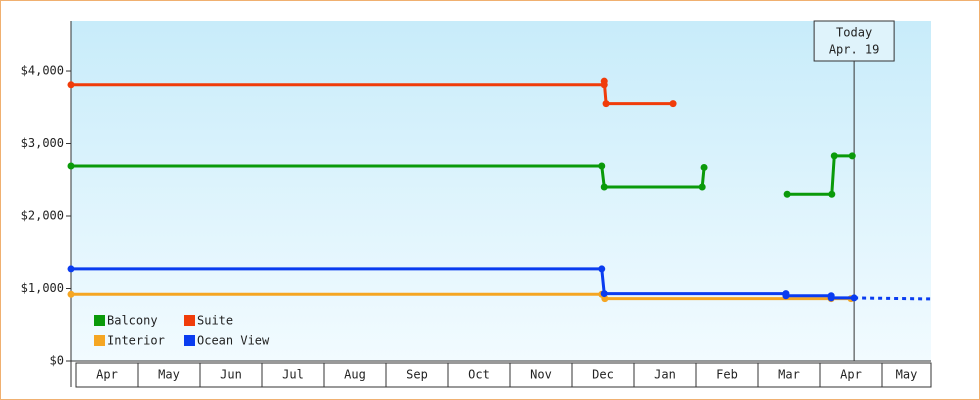 This screenshot has height=400, width=980. Describe the element at coordinates (417, 375) in the screenshot. I see `x-tick-label: Sep` at that location.